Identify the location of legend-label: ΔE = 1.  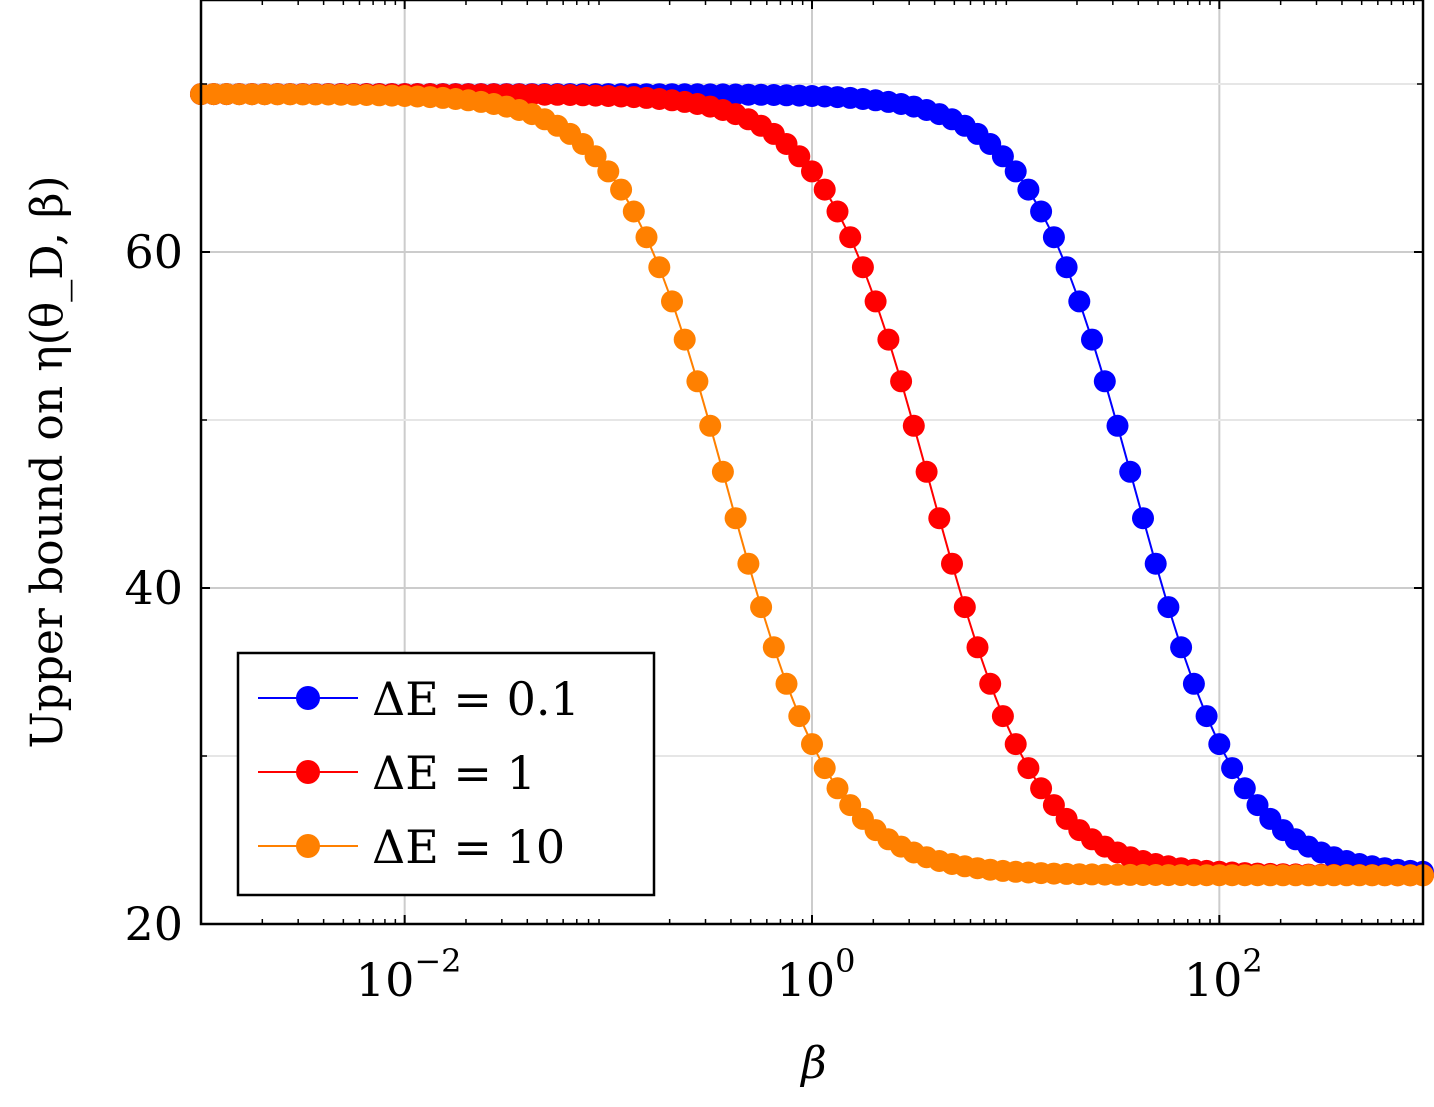
(454, 773).